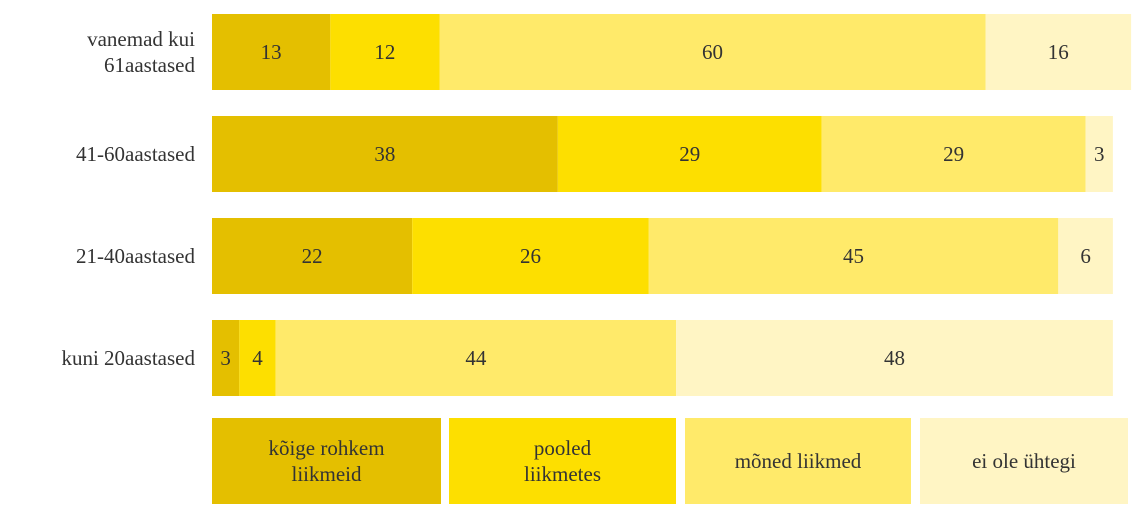 The width and height of the screenshot is (1135, 513). I want to click on value-label: 44, so click(476, 358).